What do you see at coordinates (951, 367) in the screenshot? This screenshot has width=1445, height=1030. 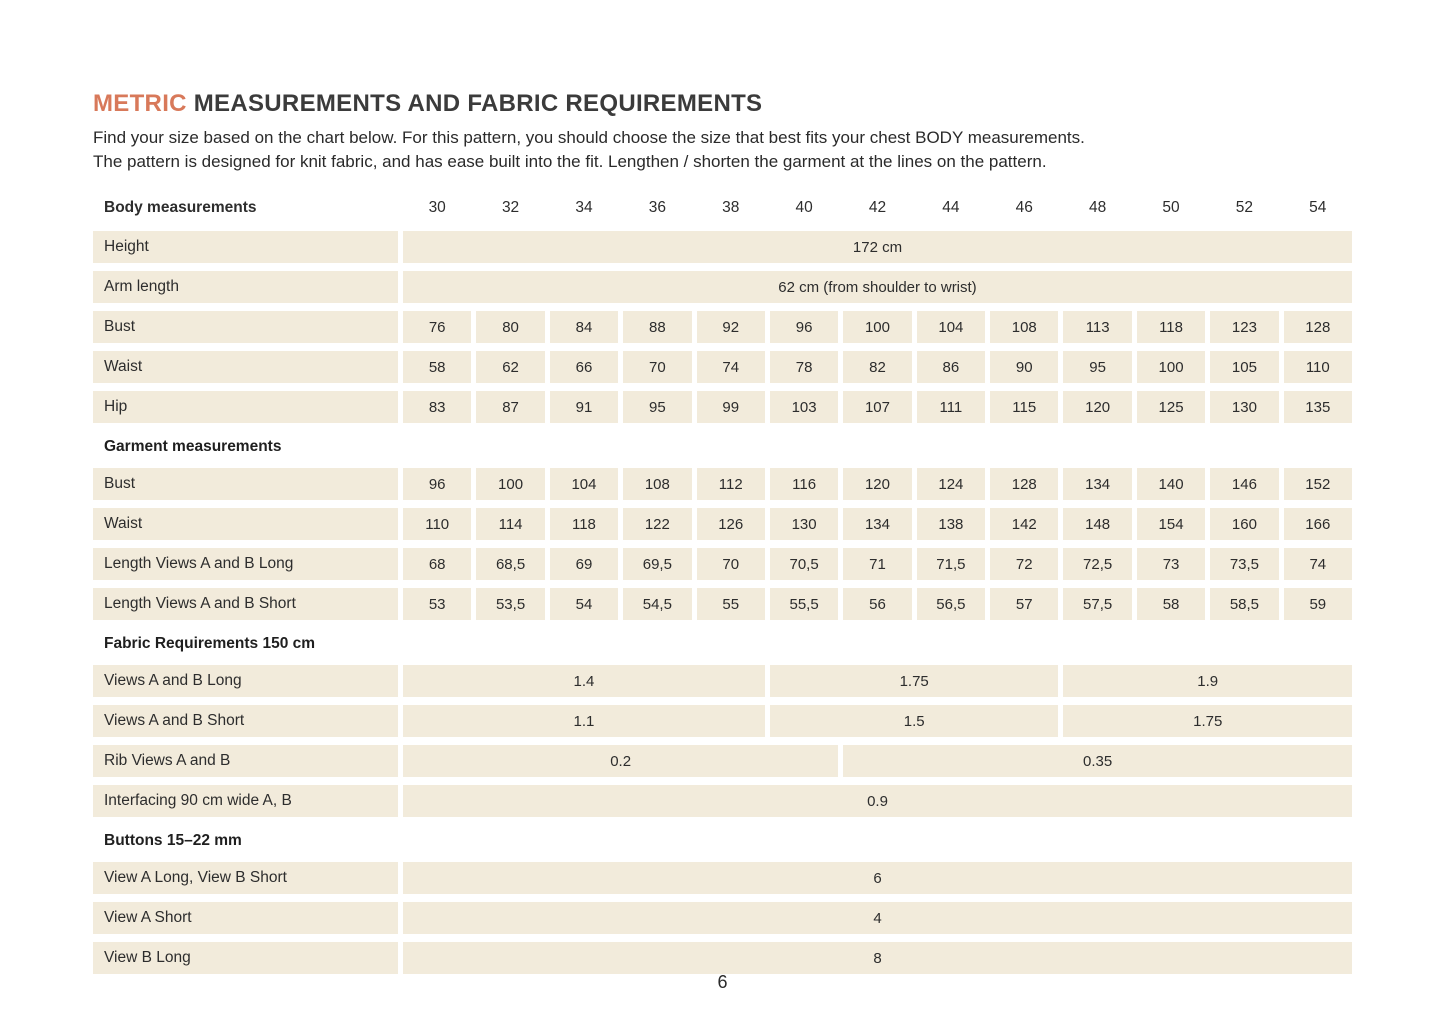 I see `value-cell: 86` at bounding box center [951, 367].